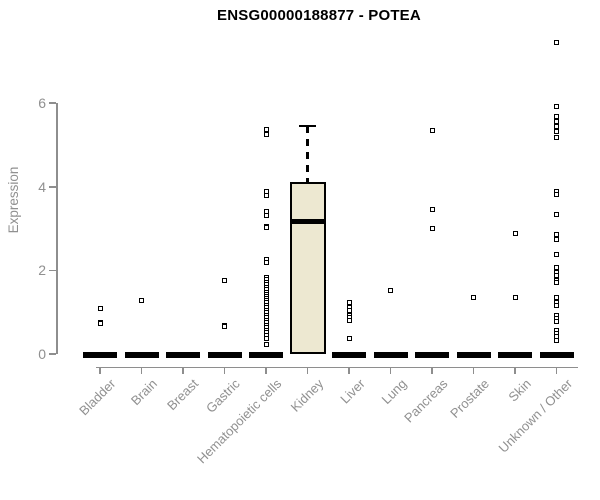 The width and height of the screenshot is (600, 500). What do you see at coordinates (426, 401) in the screenshot?
I see `x-category-label: Pancreas` at bounding box center [426, 401].